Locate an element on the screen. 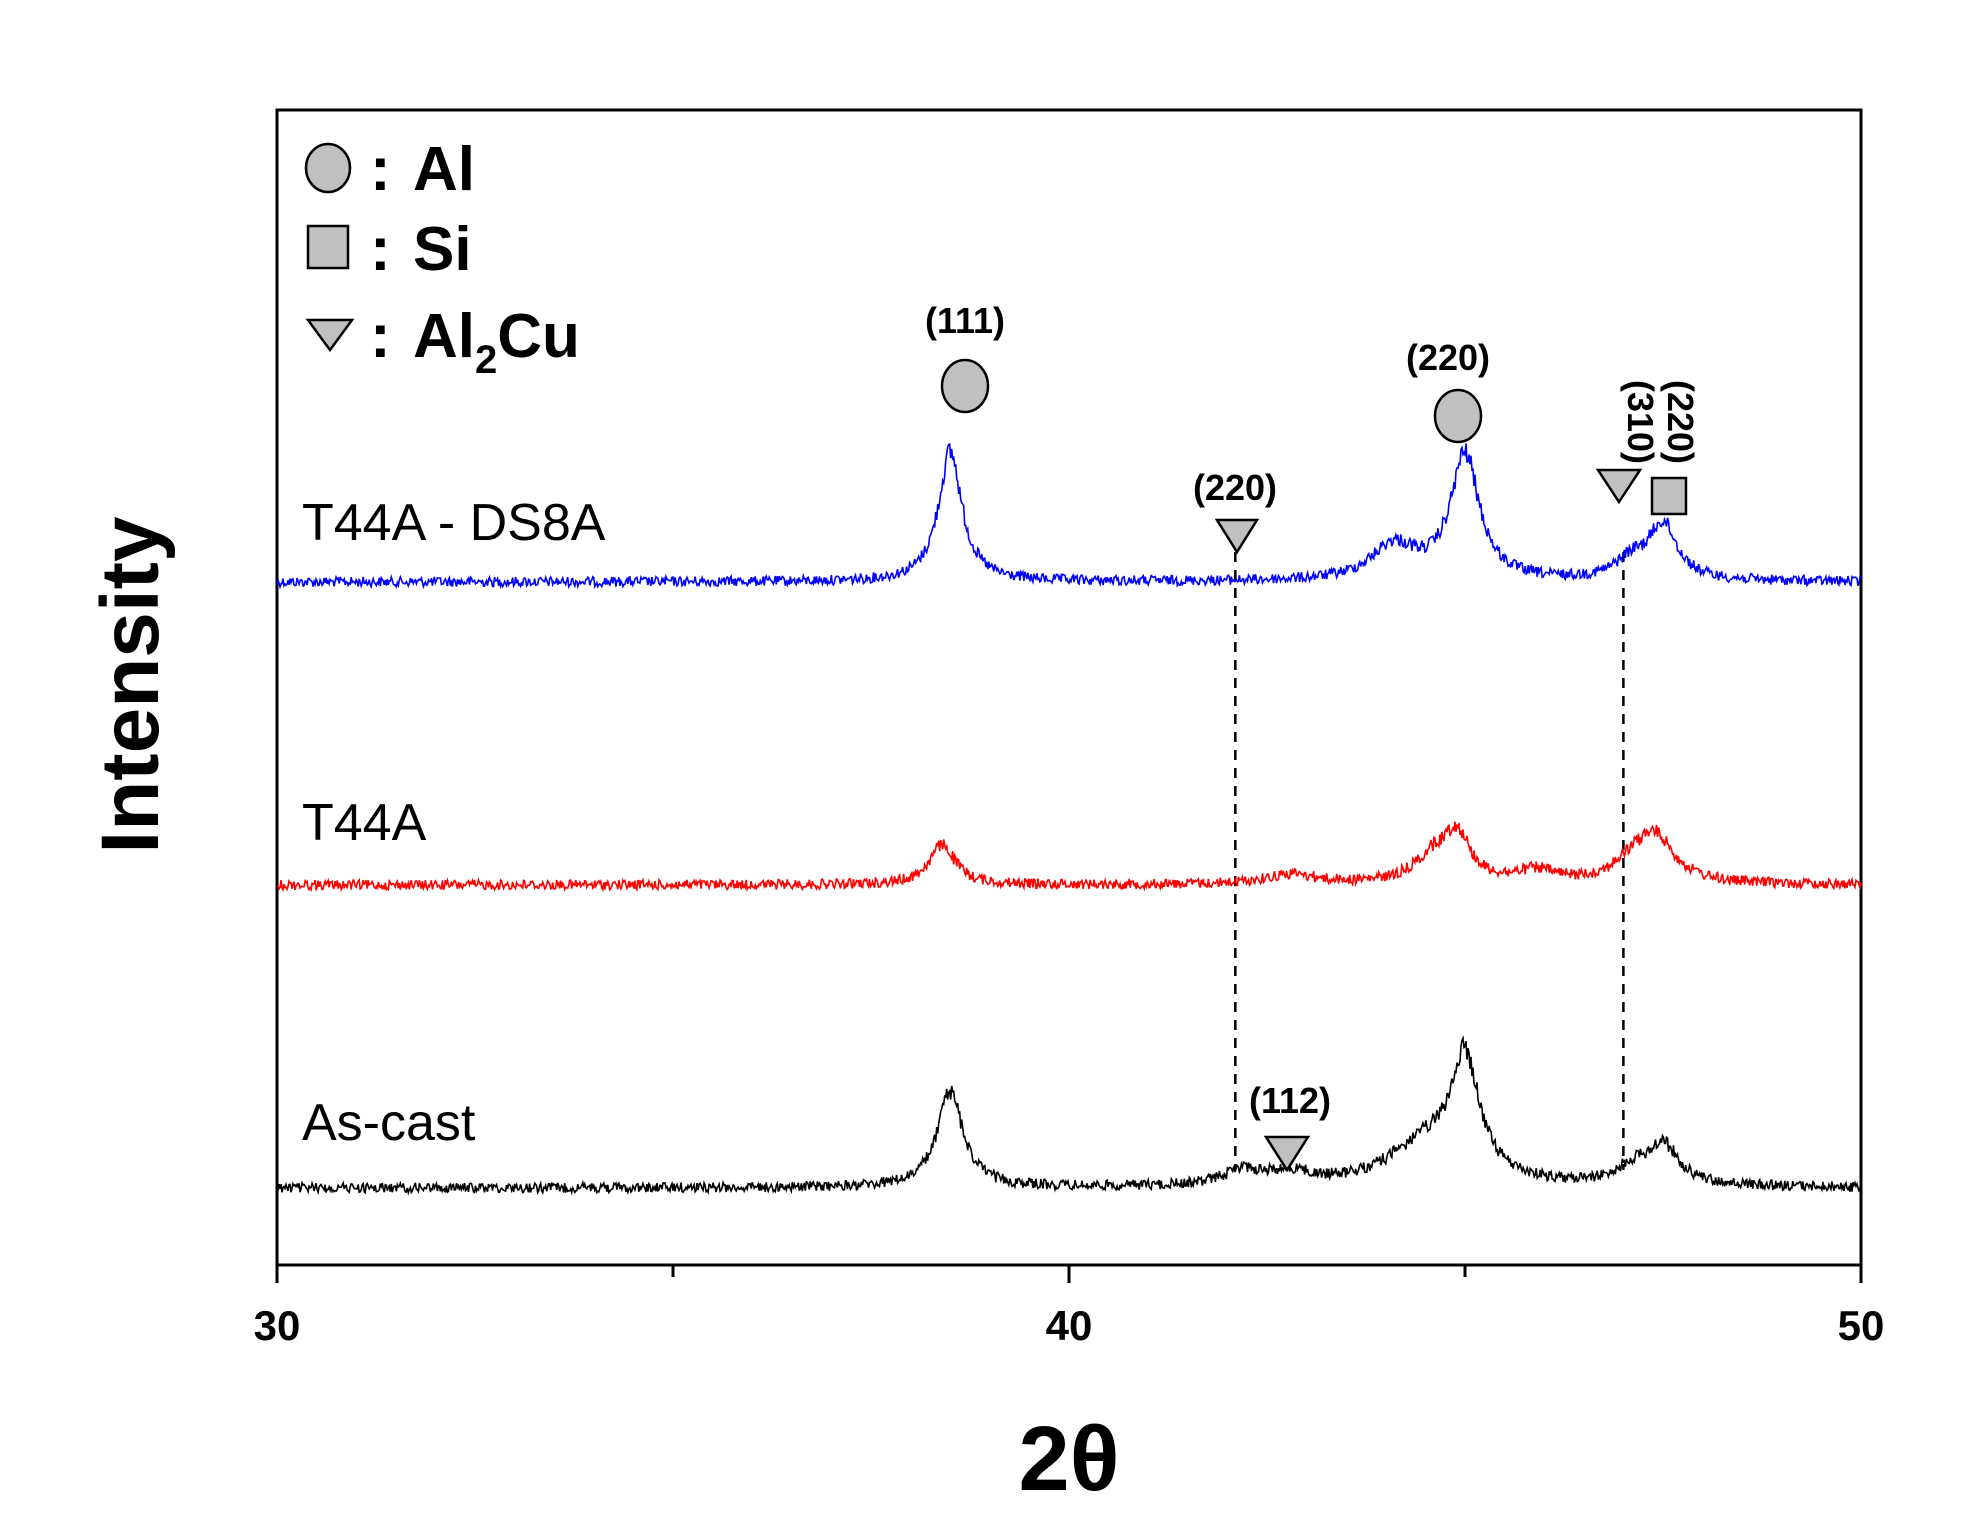 The height and width of the screenshot is (1540, 1969). al-111-circle-icon is located at coordinates (965, 386).